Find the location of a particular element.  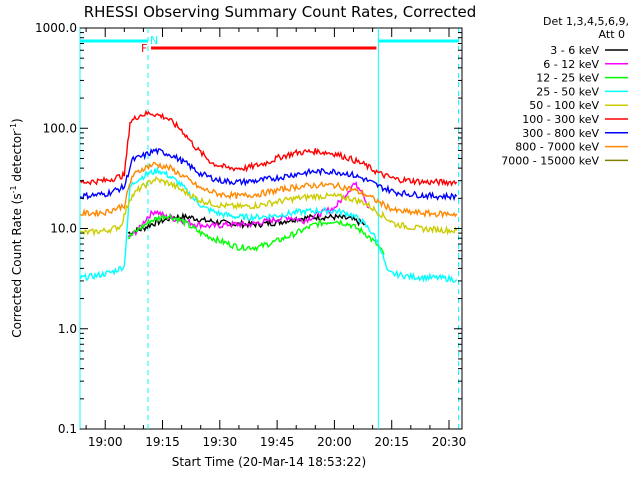

legend-header-line-2: Att 0 is located at coordinates (612, 34).